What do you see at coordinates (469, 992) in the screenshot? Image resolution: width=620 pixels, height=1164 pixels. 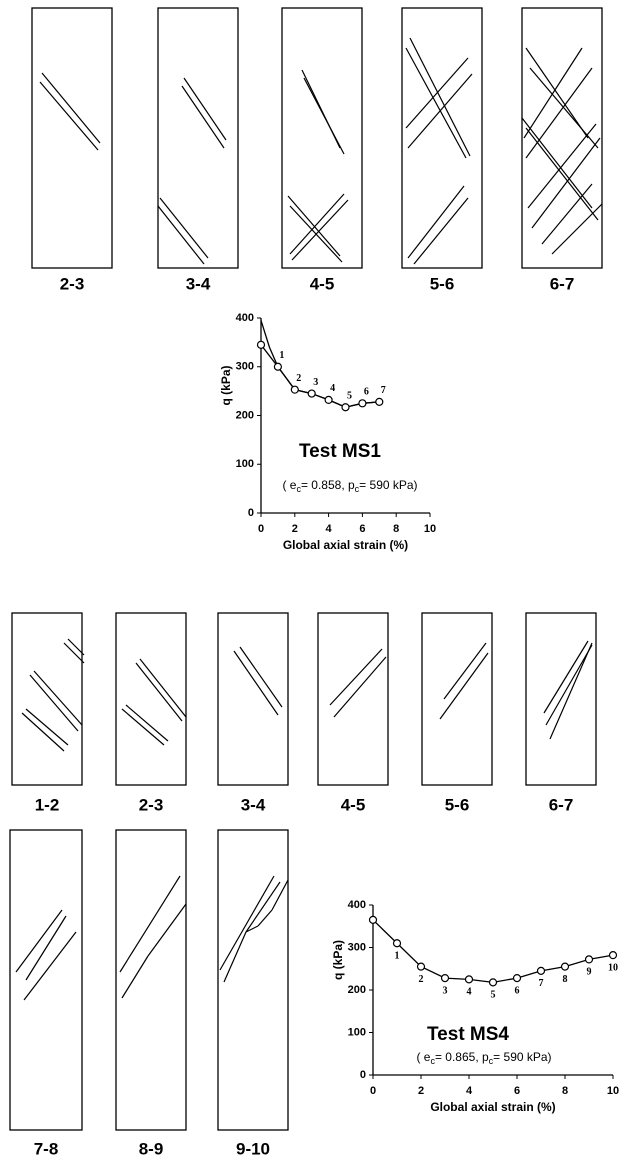 I see `point-label: 4` at bounding box center [469, 992].